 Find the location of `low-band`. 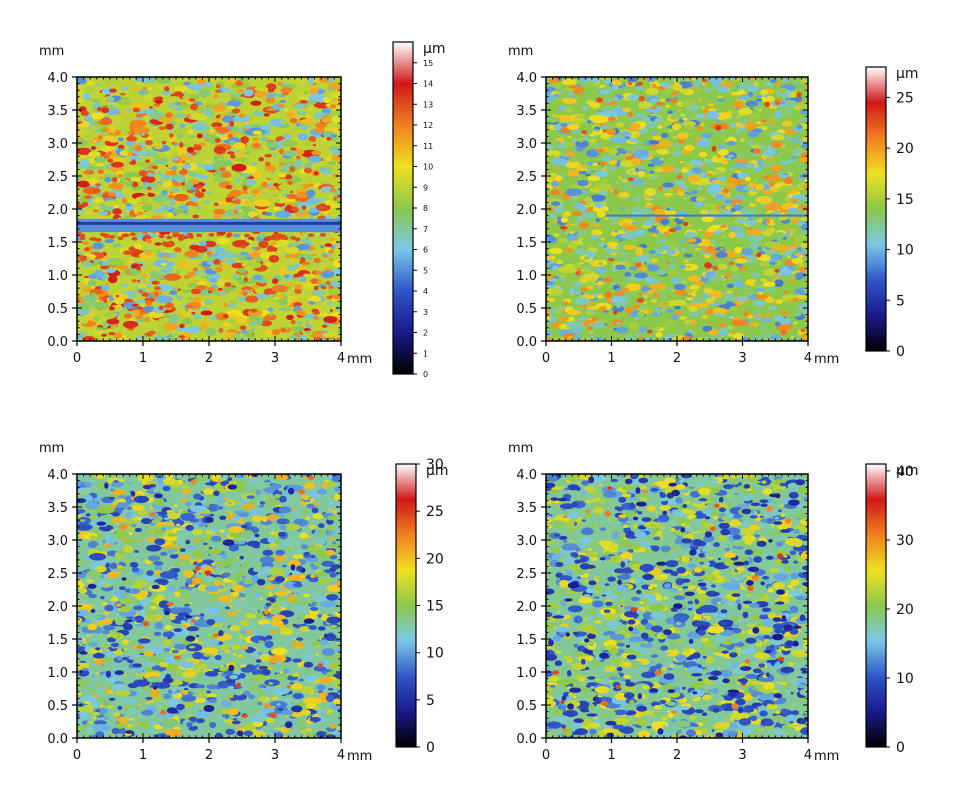

low-band is located at coordinates (209, 225).